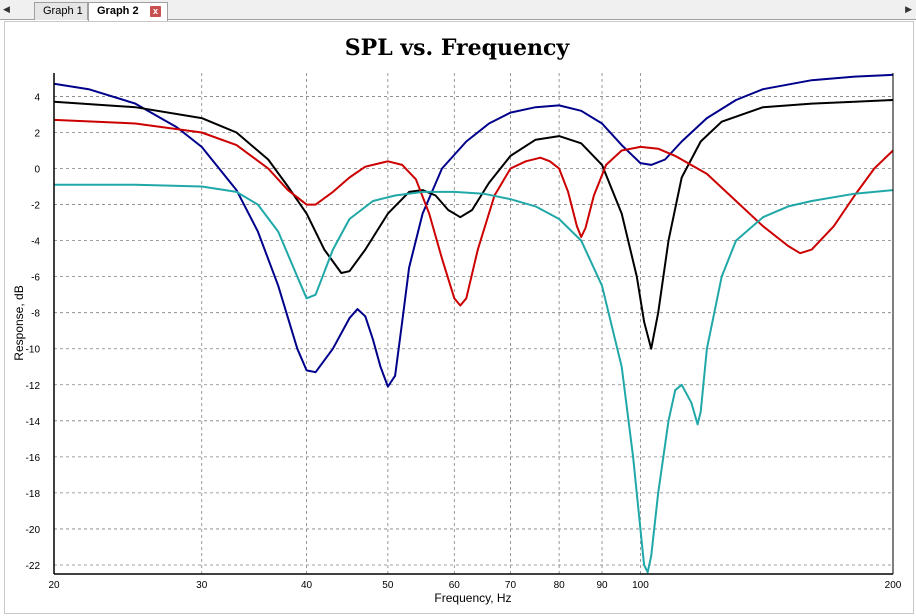 The width and height of the screenshot is (916, 616). What do you see at coordinates (33, 566) in the screenshot?
I see `y-tick-label: -22` at bounding box center [33, 566].